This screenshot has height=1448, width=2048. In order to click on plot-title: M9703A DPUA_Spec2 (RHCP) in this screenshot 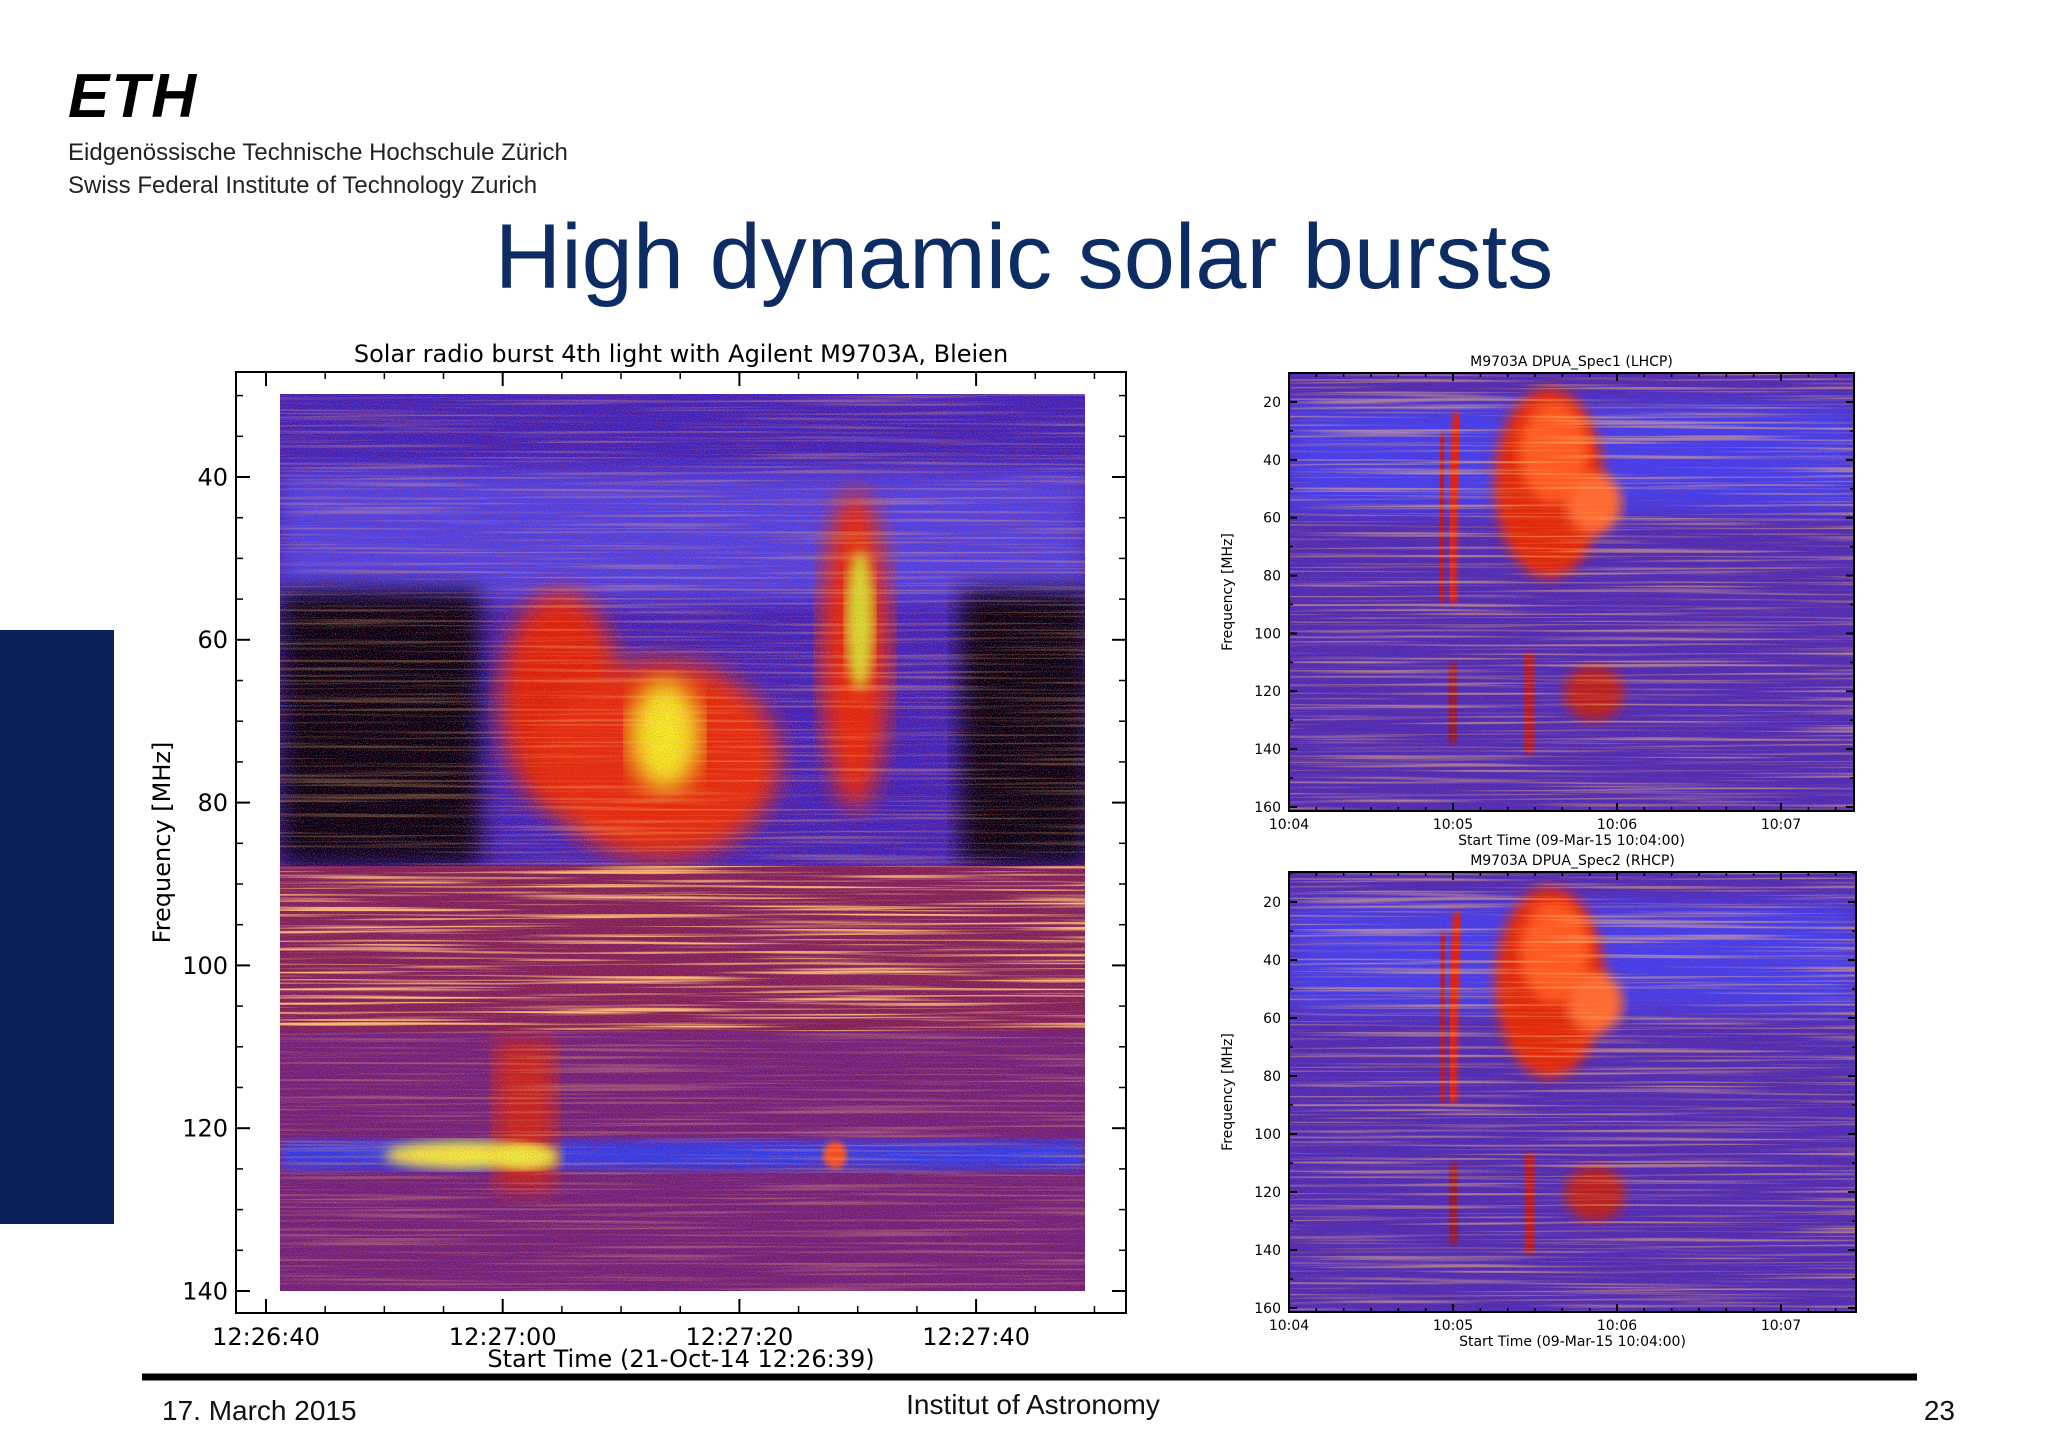, I will do `click(1572, 861)`.